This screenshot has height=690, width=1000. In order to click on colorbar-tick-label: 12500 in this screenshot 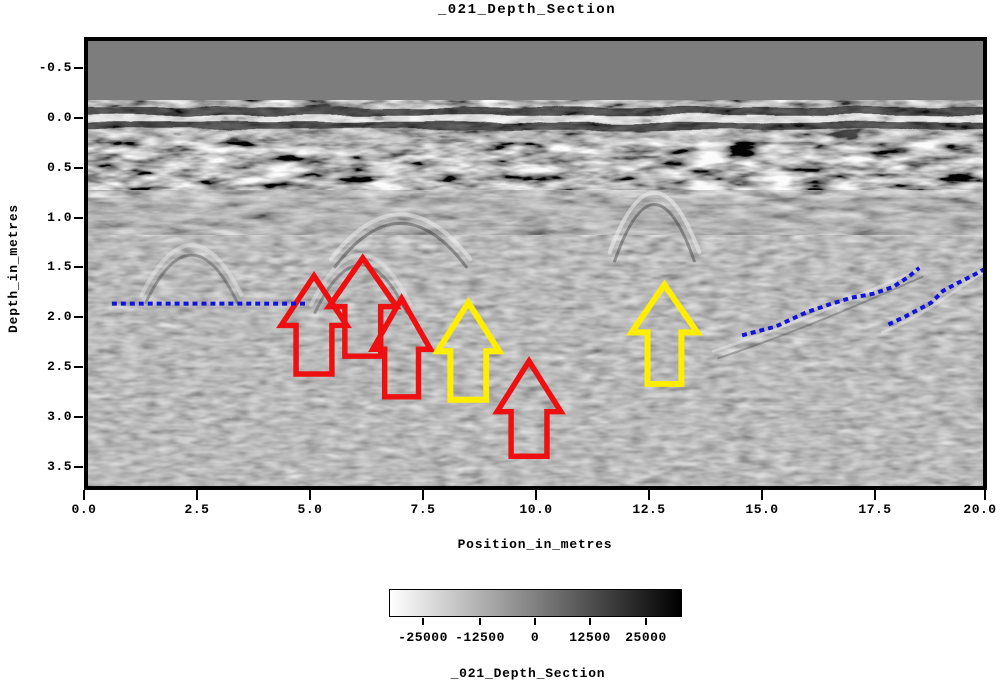, I will do `click(590, 637)`.